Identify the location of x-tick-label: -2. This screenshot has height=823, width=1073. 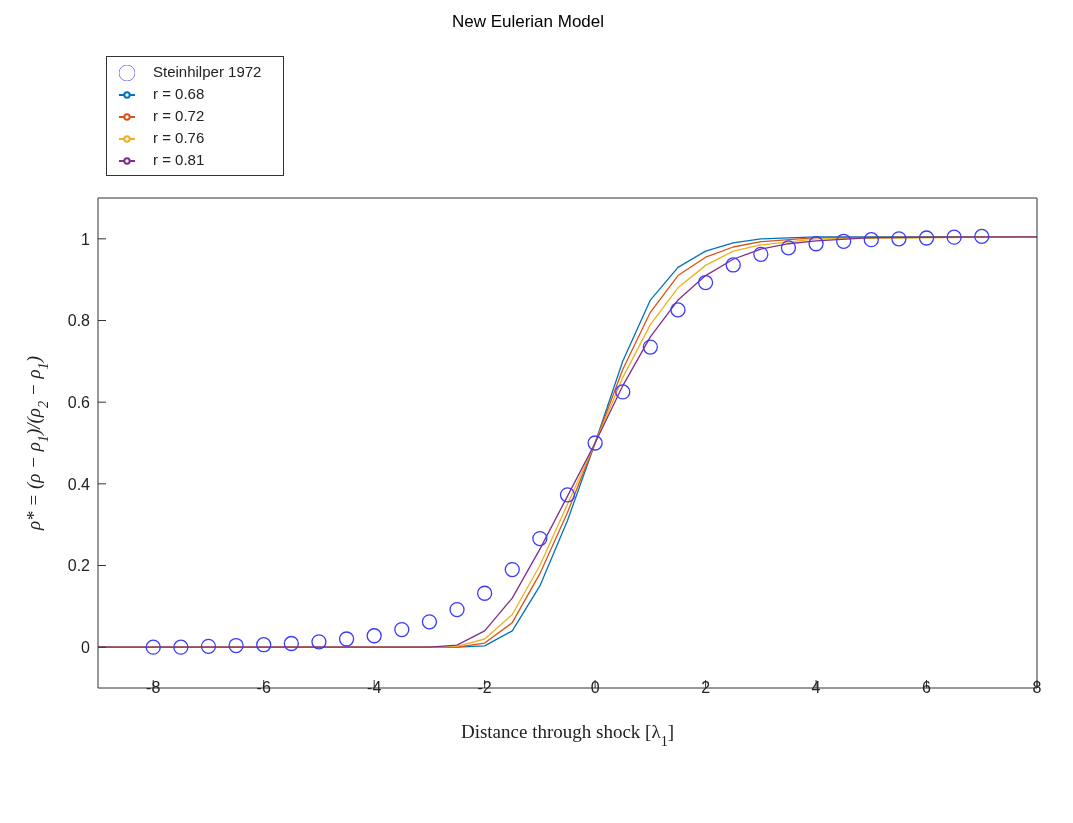
(484, 688).